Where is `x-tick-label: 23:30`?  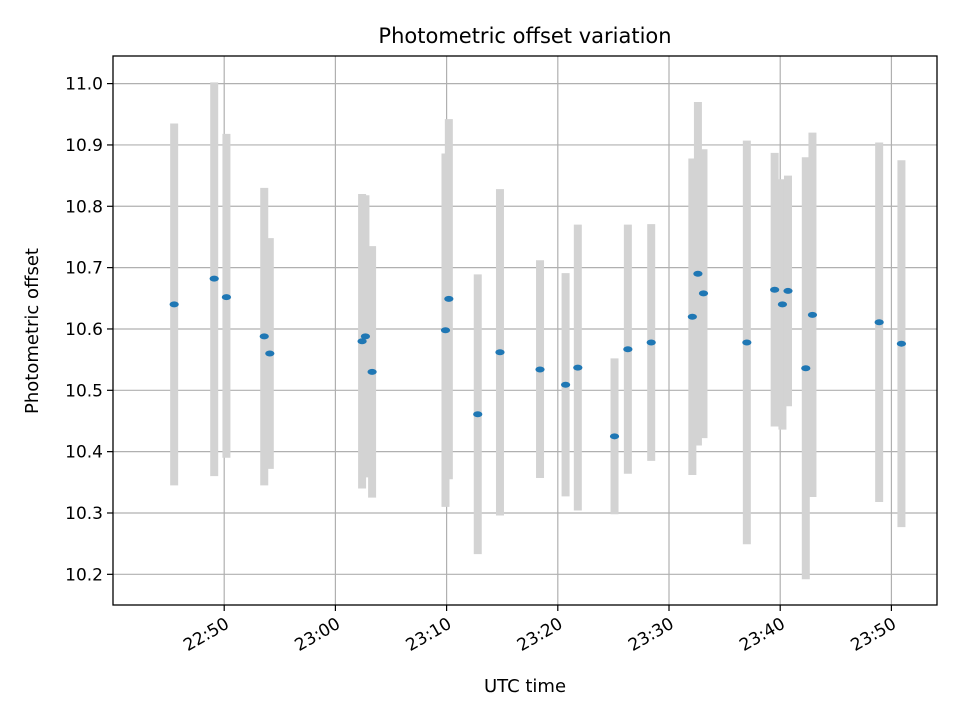
x-tick-label: 23:30 is located at coordinates (651, 635).